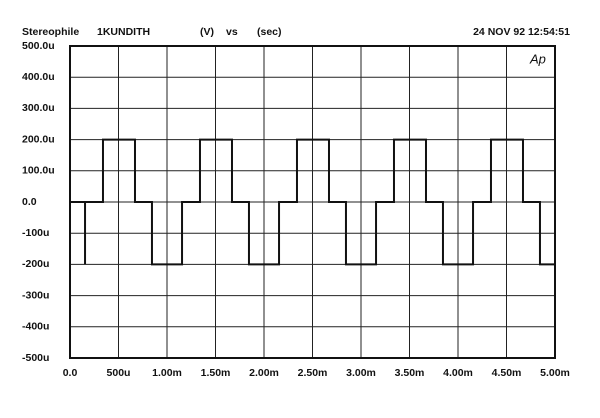 Image resolution: width=600 pixels, height=418 pixels. Describe the element at coordinates (555, 373) in the screenshot. I see `x-tick-label: 5.00m` at that location.